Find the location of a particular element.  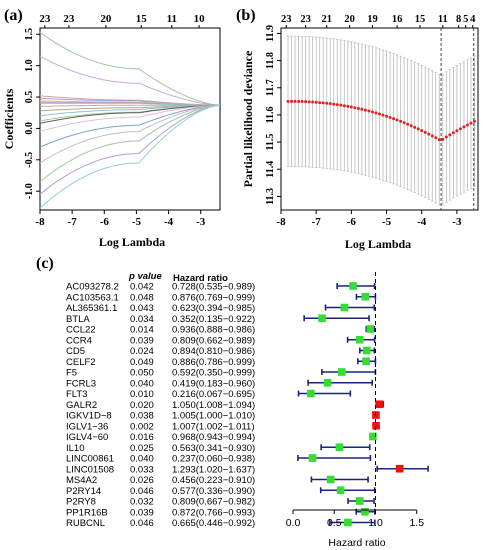

gene-name: IGKV1D−8 is located at coordinates (89, 416).